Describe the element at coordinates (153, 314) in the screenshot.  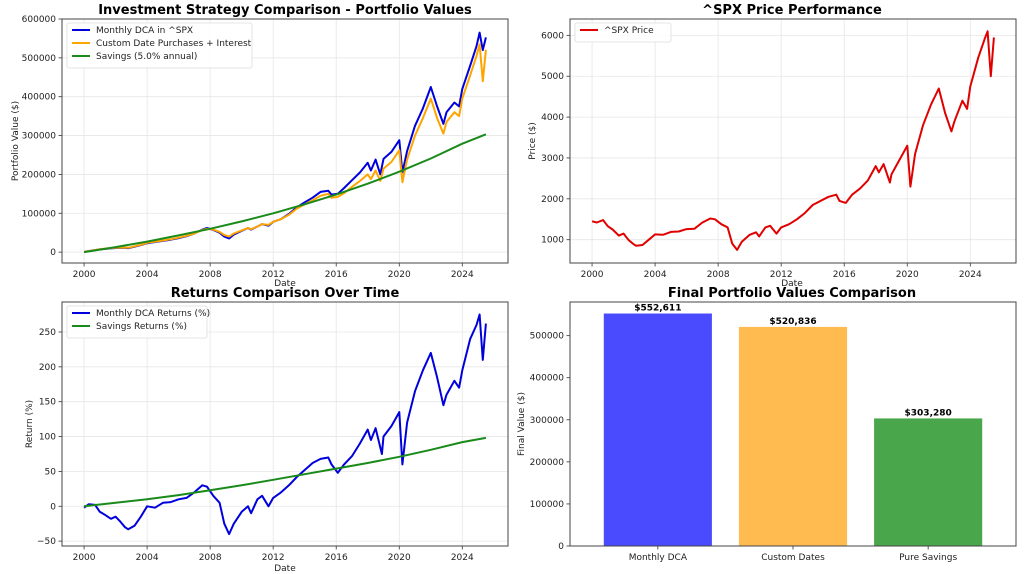
I see `legend-entry: Monthly DCA Returns (%)` at that location.